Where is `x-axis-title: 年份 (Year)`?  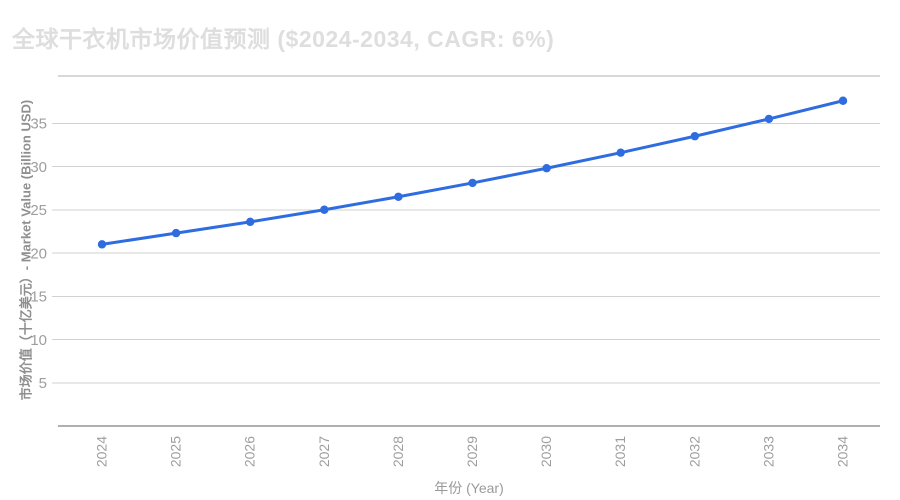
x-axis-title: 年份 (Year) is located at coordinates (469, 488).